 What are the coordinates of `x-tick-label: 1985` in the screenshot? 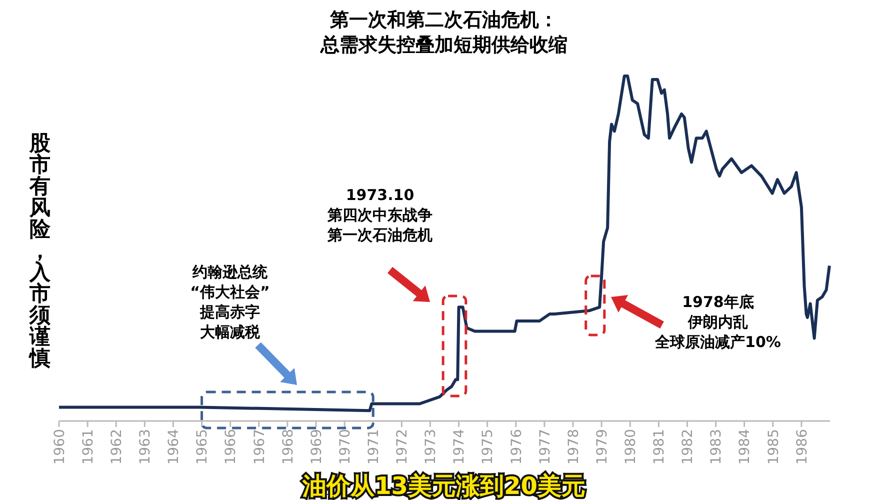 It's located at (774, 447).